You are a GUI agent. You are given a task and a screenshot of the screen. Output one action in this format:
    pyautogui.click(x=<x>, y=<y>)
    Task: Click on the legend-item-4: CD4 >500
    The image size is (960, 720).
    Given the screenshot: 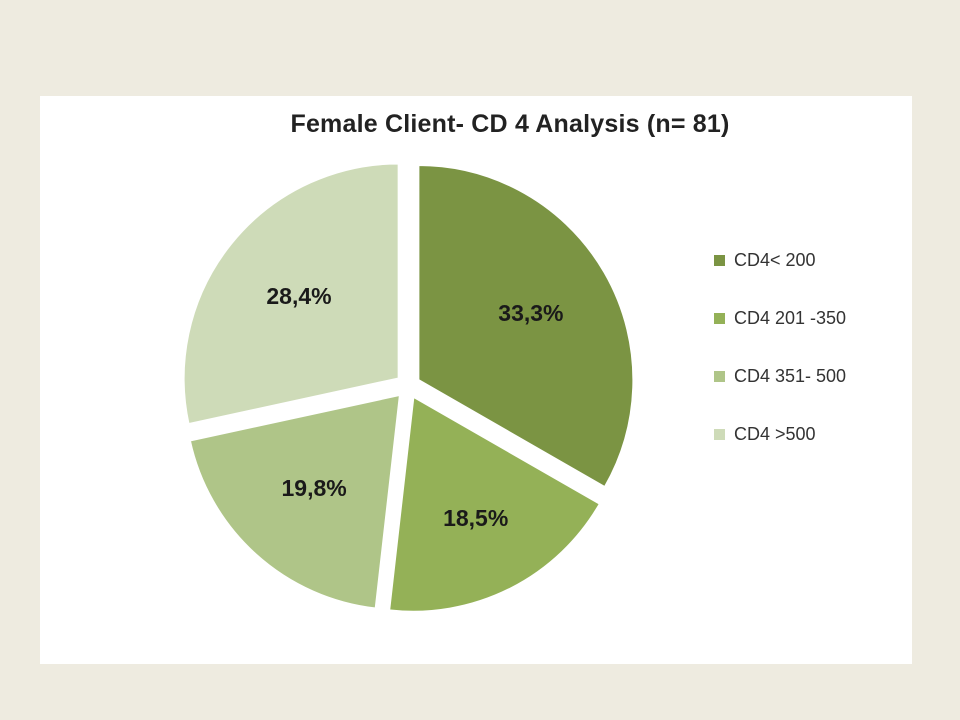 What is the action you would take?
    pyautogui.click(x=780, y=434)
    